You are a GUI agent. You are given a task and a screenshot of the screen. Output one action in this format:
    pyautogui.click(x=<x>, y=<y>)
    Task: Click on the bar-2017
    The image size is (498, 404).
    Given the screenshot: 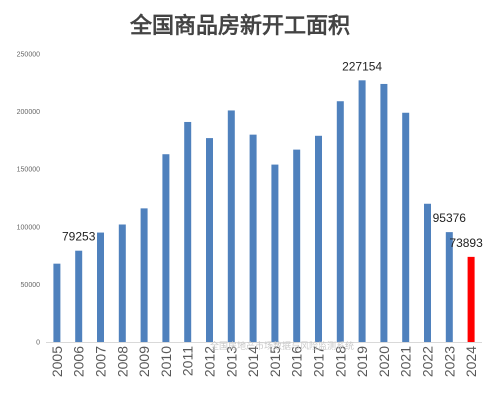 What is the action you would take?
    pyautogui.click(x=318, y=238)
    